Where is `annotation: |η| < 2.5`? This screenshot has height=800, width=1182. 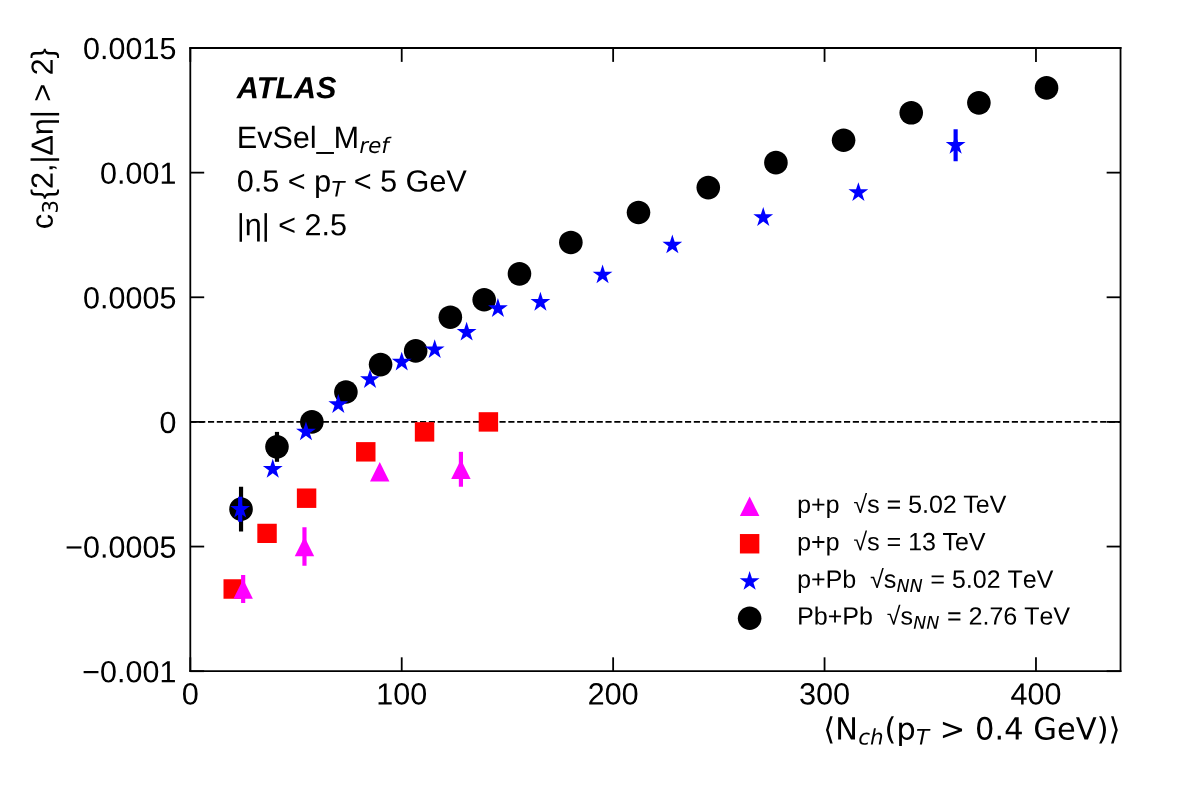 annotation: |η| < 2.5 is located at coordinates (292, 227).